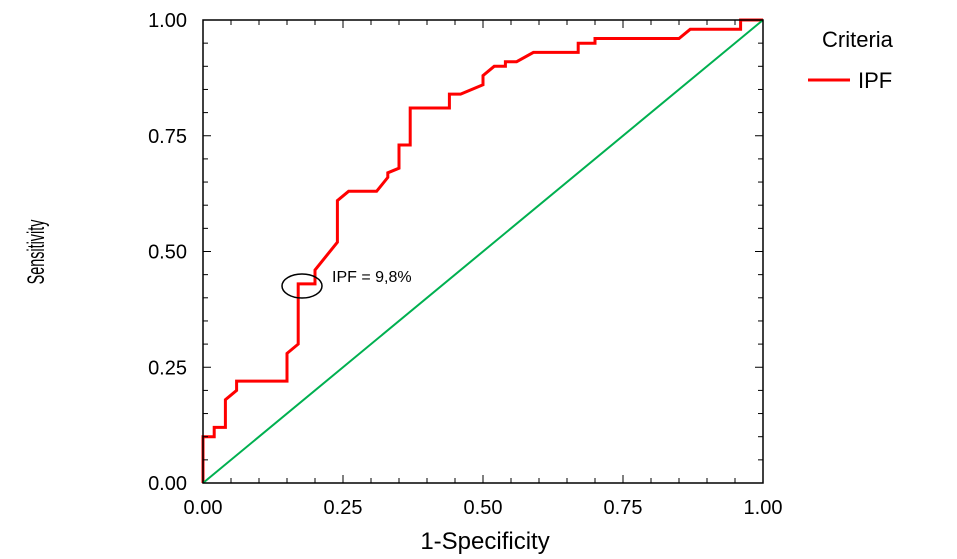 The height and width of the screenshot is (559, 957). I want to click on x-tick-label: 0.00, so click(203, 508).